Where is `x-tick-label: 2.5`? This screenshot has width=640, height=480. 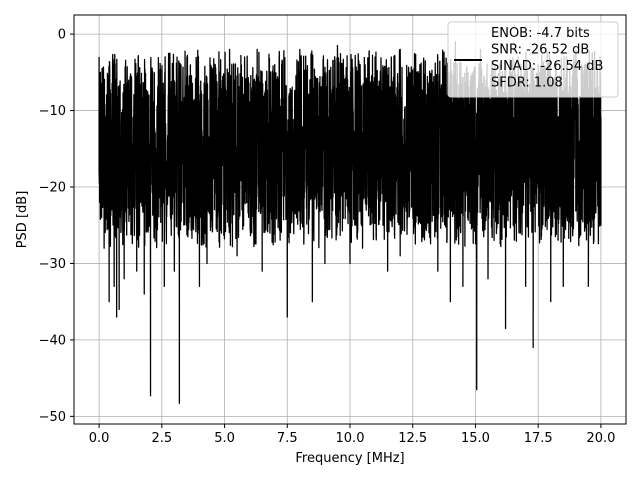 x-tick-label: 2.5 is located at coordinates (161, 438).